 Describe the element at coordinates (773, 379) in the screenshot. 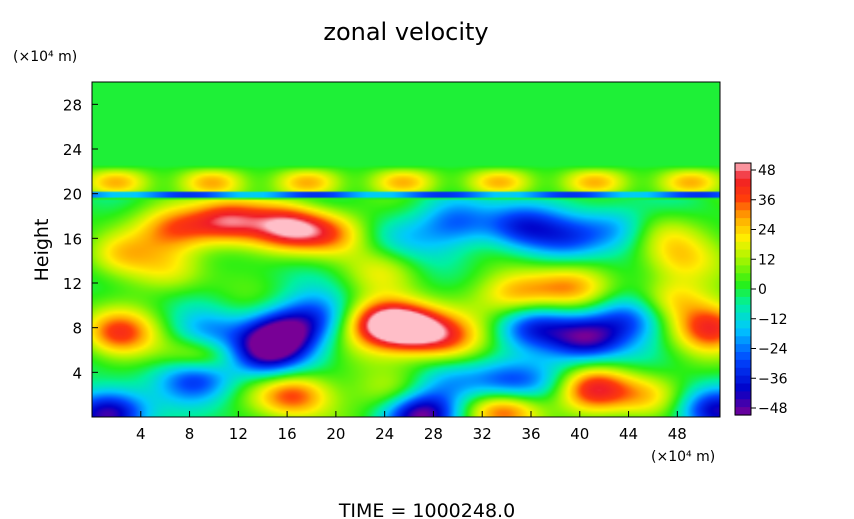

I see `colorbar-tick-label: −36` at that location.